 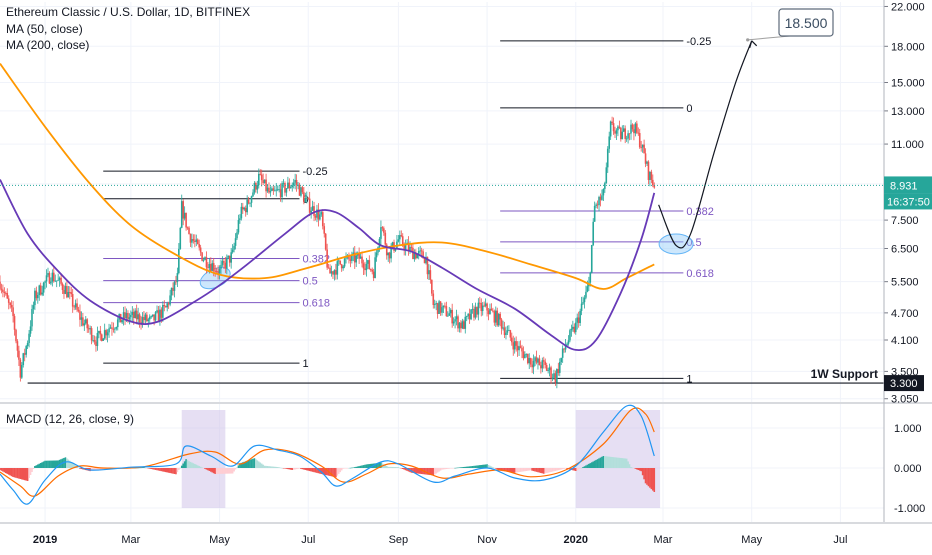 I want to click on fib-level-label: 0.382, so click(x=317, y=260).